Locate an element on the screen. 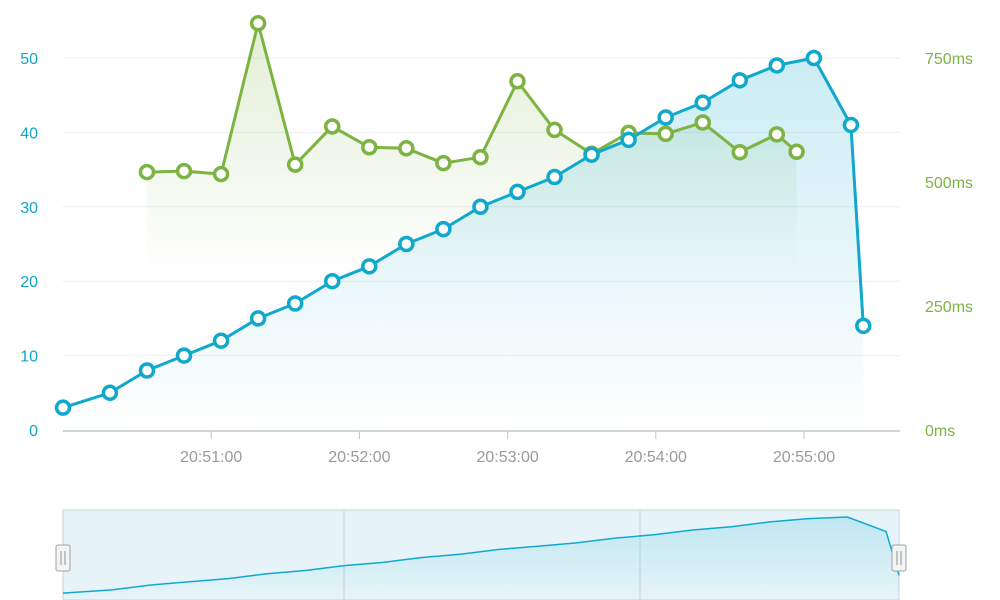 The image size is (1000, 600). x-tick-label: 20:51:00 is located at coordinates (211, 457).